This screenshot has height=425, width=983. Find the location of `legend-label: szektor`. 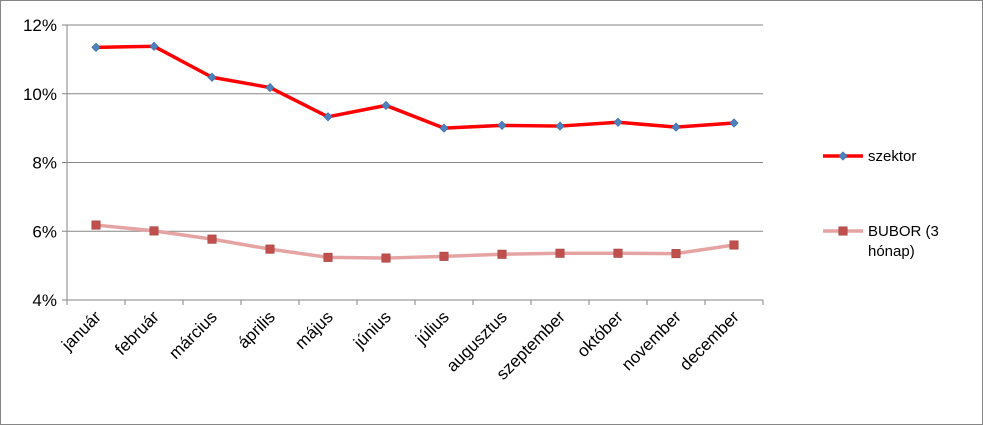

legend-label: szektor is located at coordinates (892, 156).